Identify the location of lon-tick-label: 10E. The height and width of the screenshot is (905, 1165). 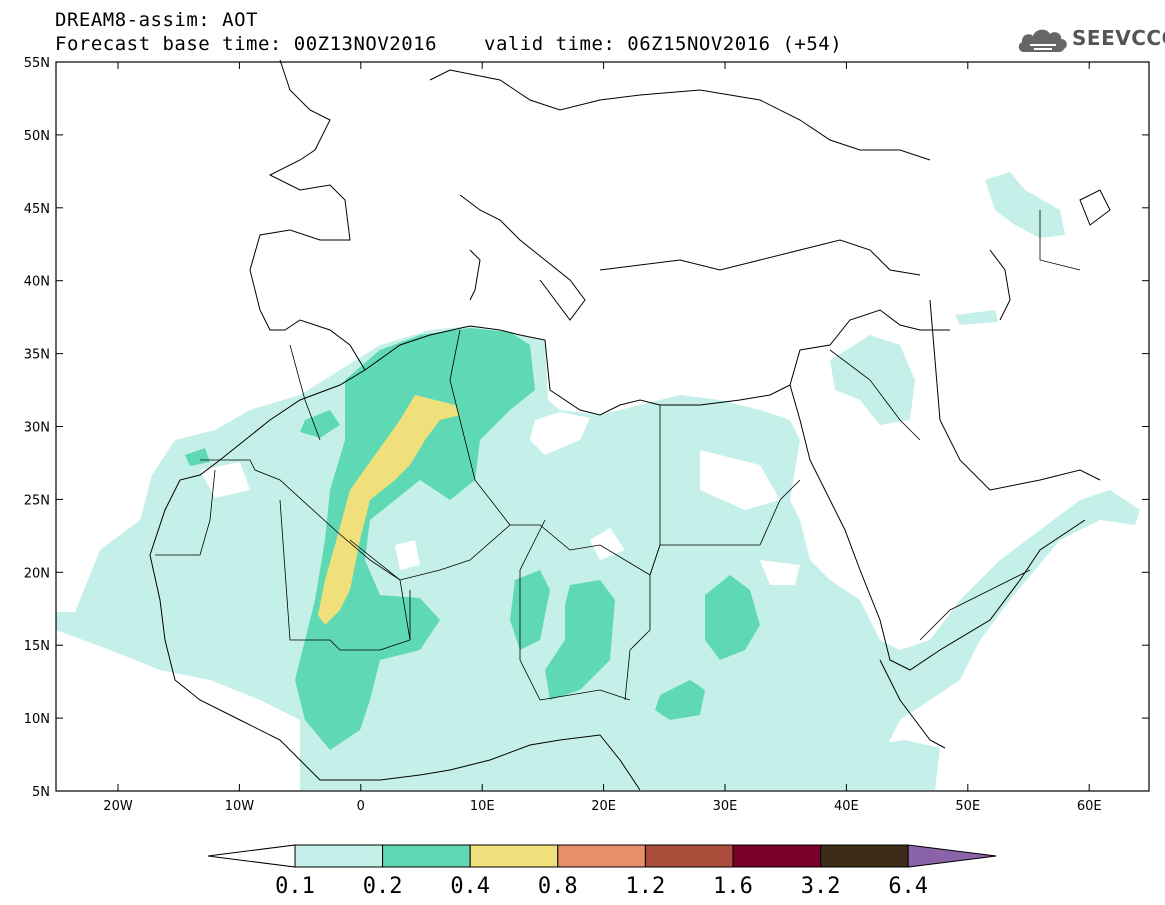
(482, 806).